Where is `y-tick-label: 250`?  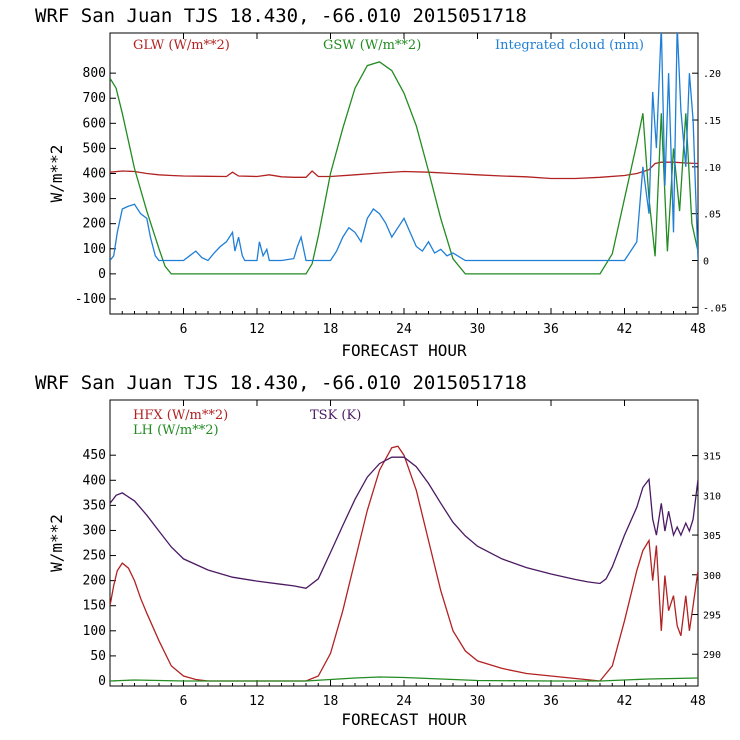
y-tick-label: 250 is located at coordinates (94, 556).